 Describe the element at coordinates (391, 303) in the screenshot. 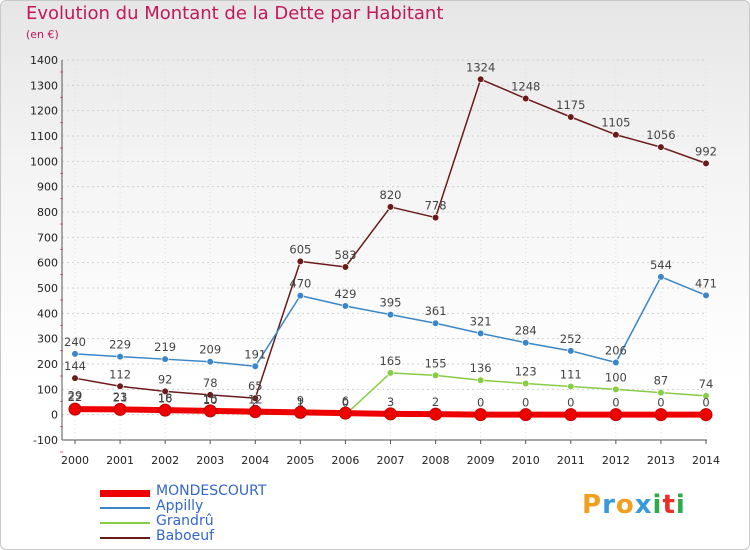

I see `data-label: 395` at that location.